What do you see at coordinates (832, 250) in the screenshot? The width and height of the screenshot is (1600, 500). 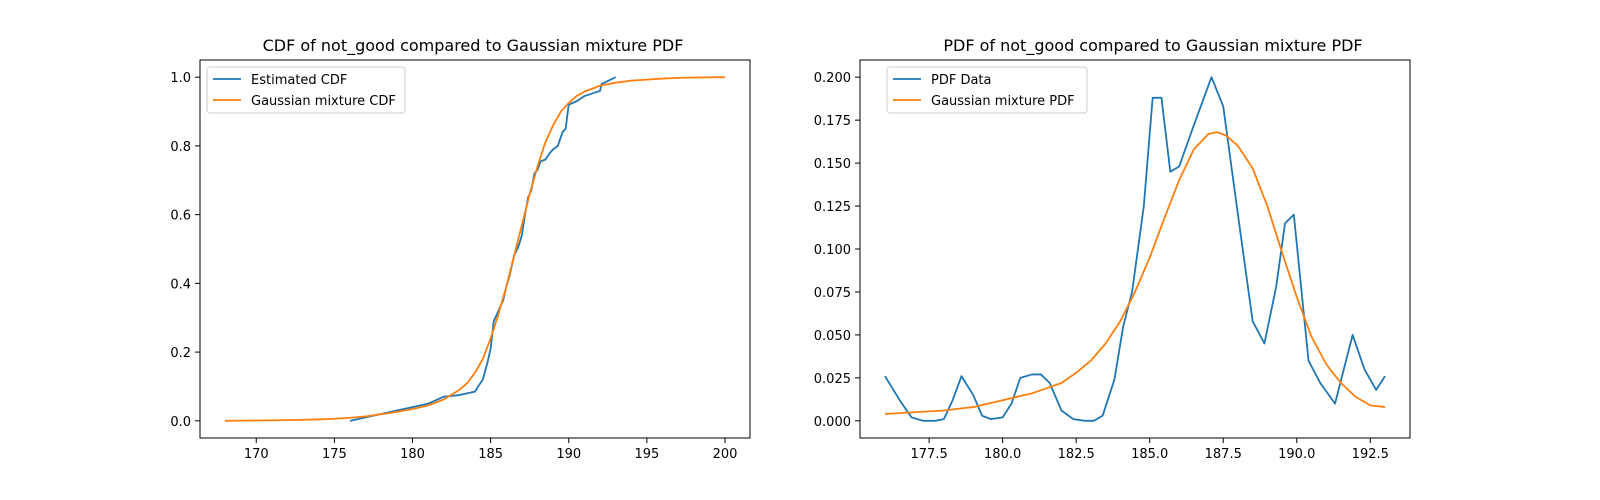 I see `pdf-y-tick-label: 0.100` at bounding box center [832, 250].